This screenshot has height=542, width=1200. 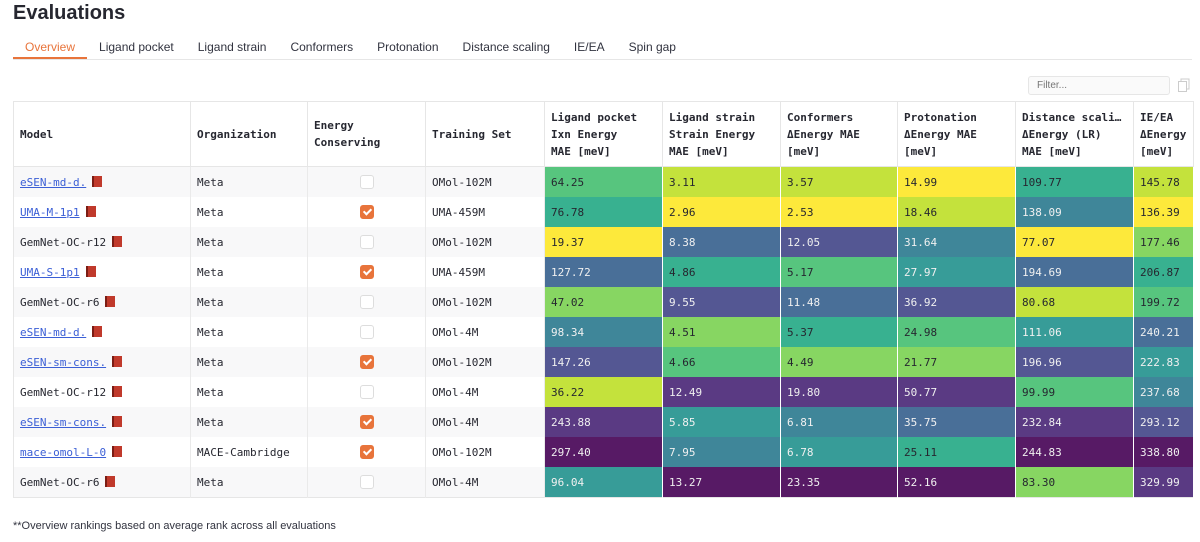 What do you see at coordinates (1074, 452) in the screenshot?
I see `metric-cell: 244.83` at bounding box center [1074, 452].